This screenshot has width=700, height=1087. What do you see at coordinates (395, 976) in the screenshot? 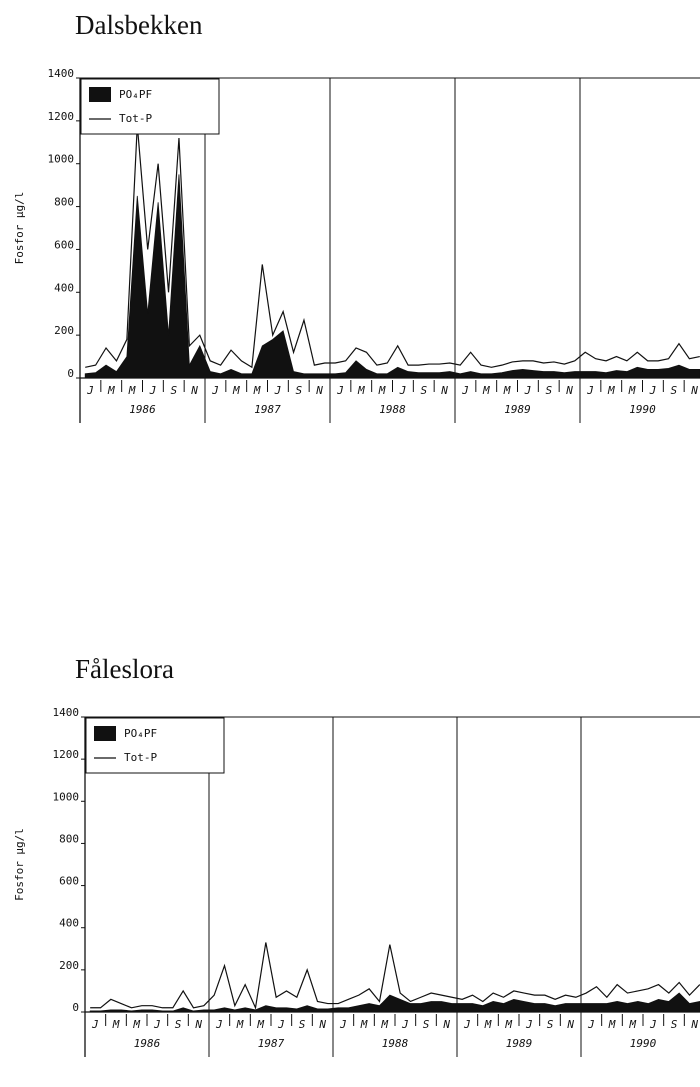
I see `line` at bounding box center [395, 976].